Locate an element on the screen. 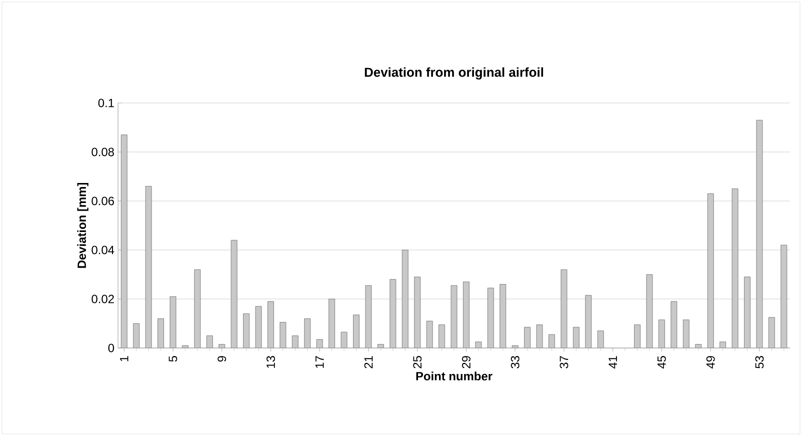 The image size is (802, 436). y-tick-label: 0.08 is located at coordinates (103, 152).